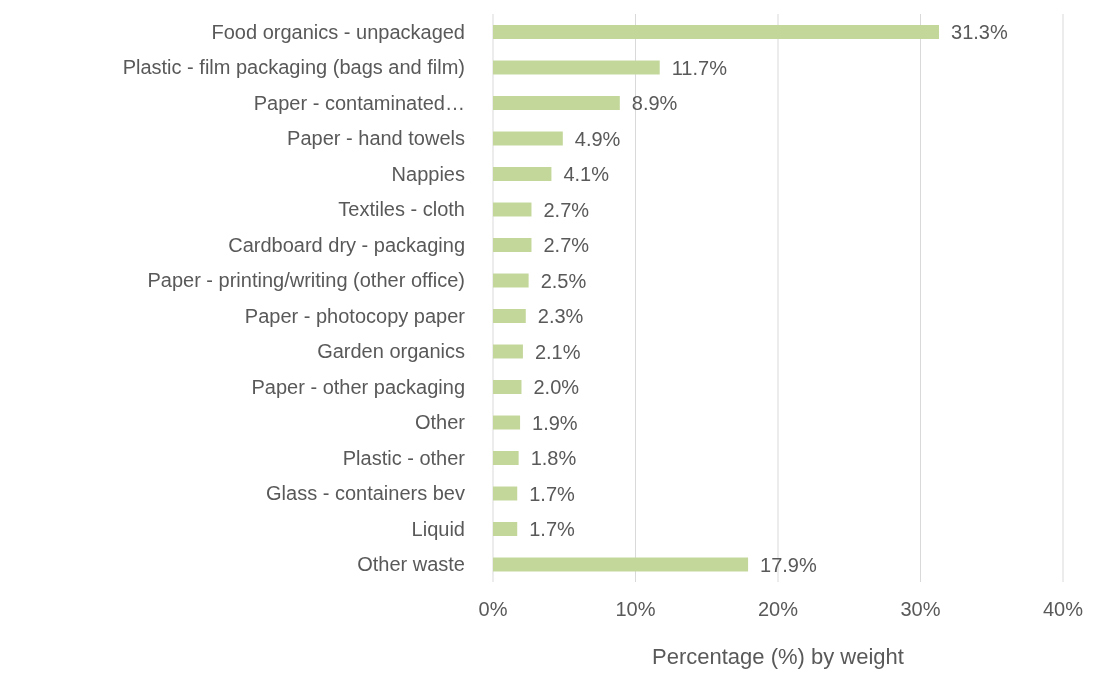  I want to click on y-tick-label: Plastic - film packaging (bags and film), so click(293, 67).